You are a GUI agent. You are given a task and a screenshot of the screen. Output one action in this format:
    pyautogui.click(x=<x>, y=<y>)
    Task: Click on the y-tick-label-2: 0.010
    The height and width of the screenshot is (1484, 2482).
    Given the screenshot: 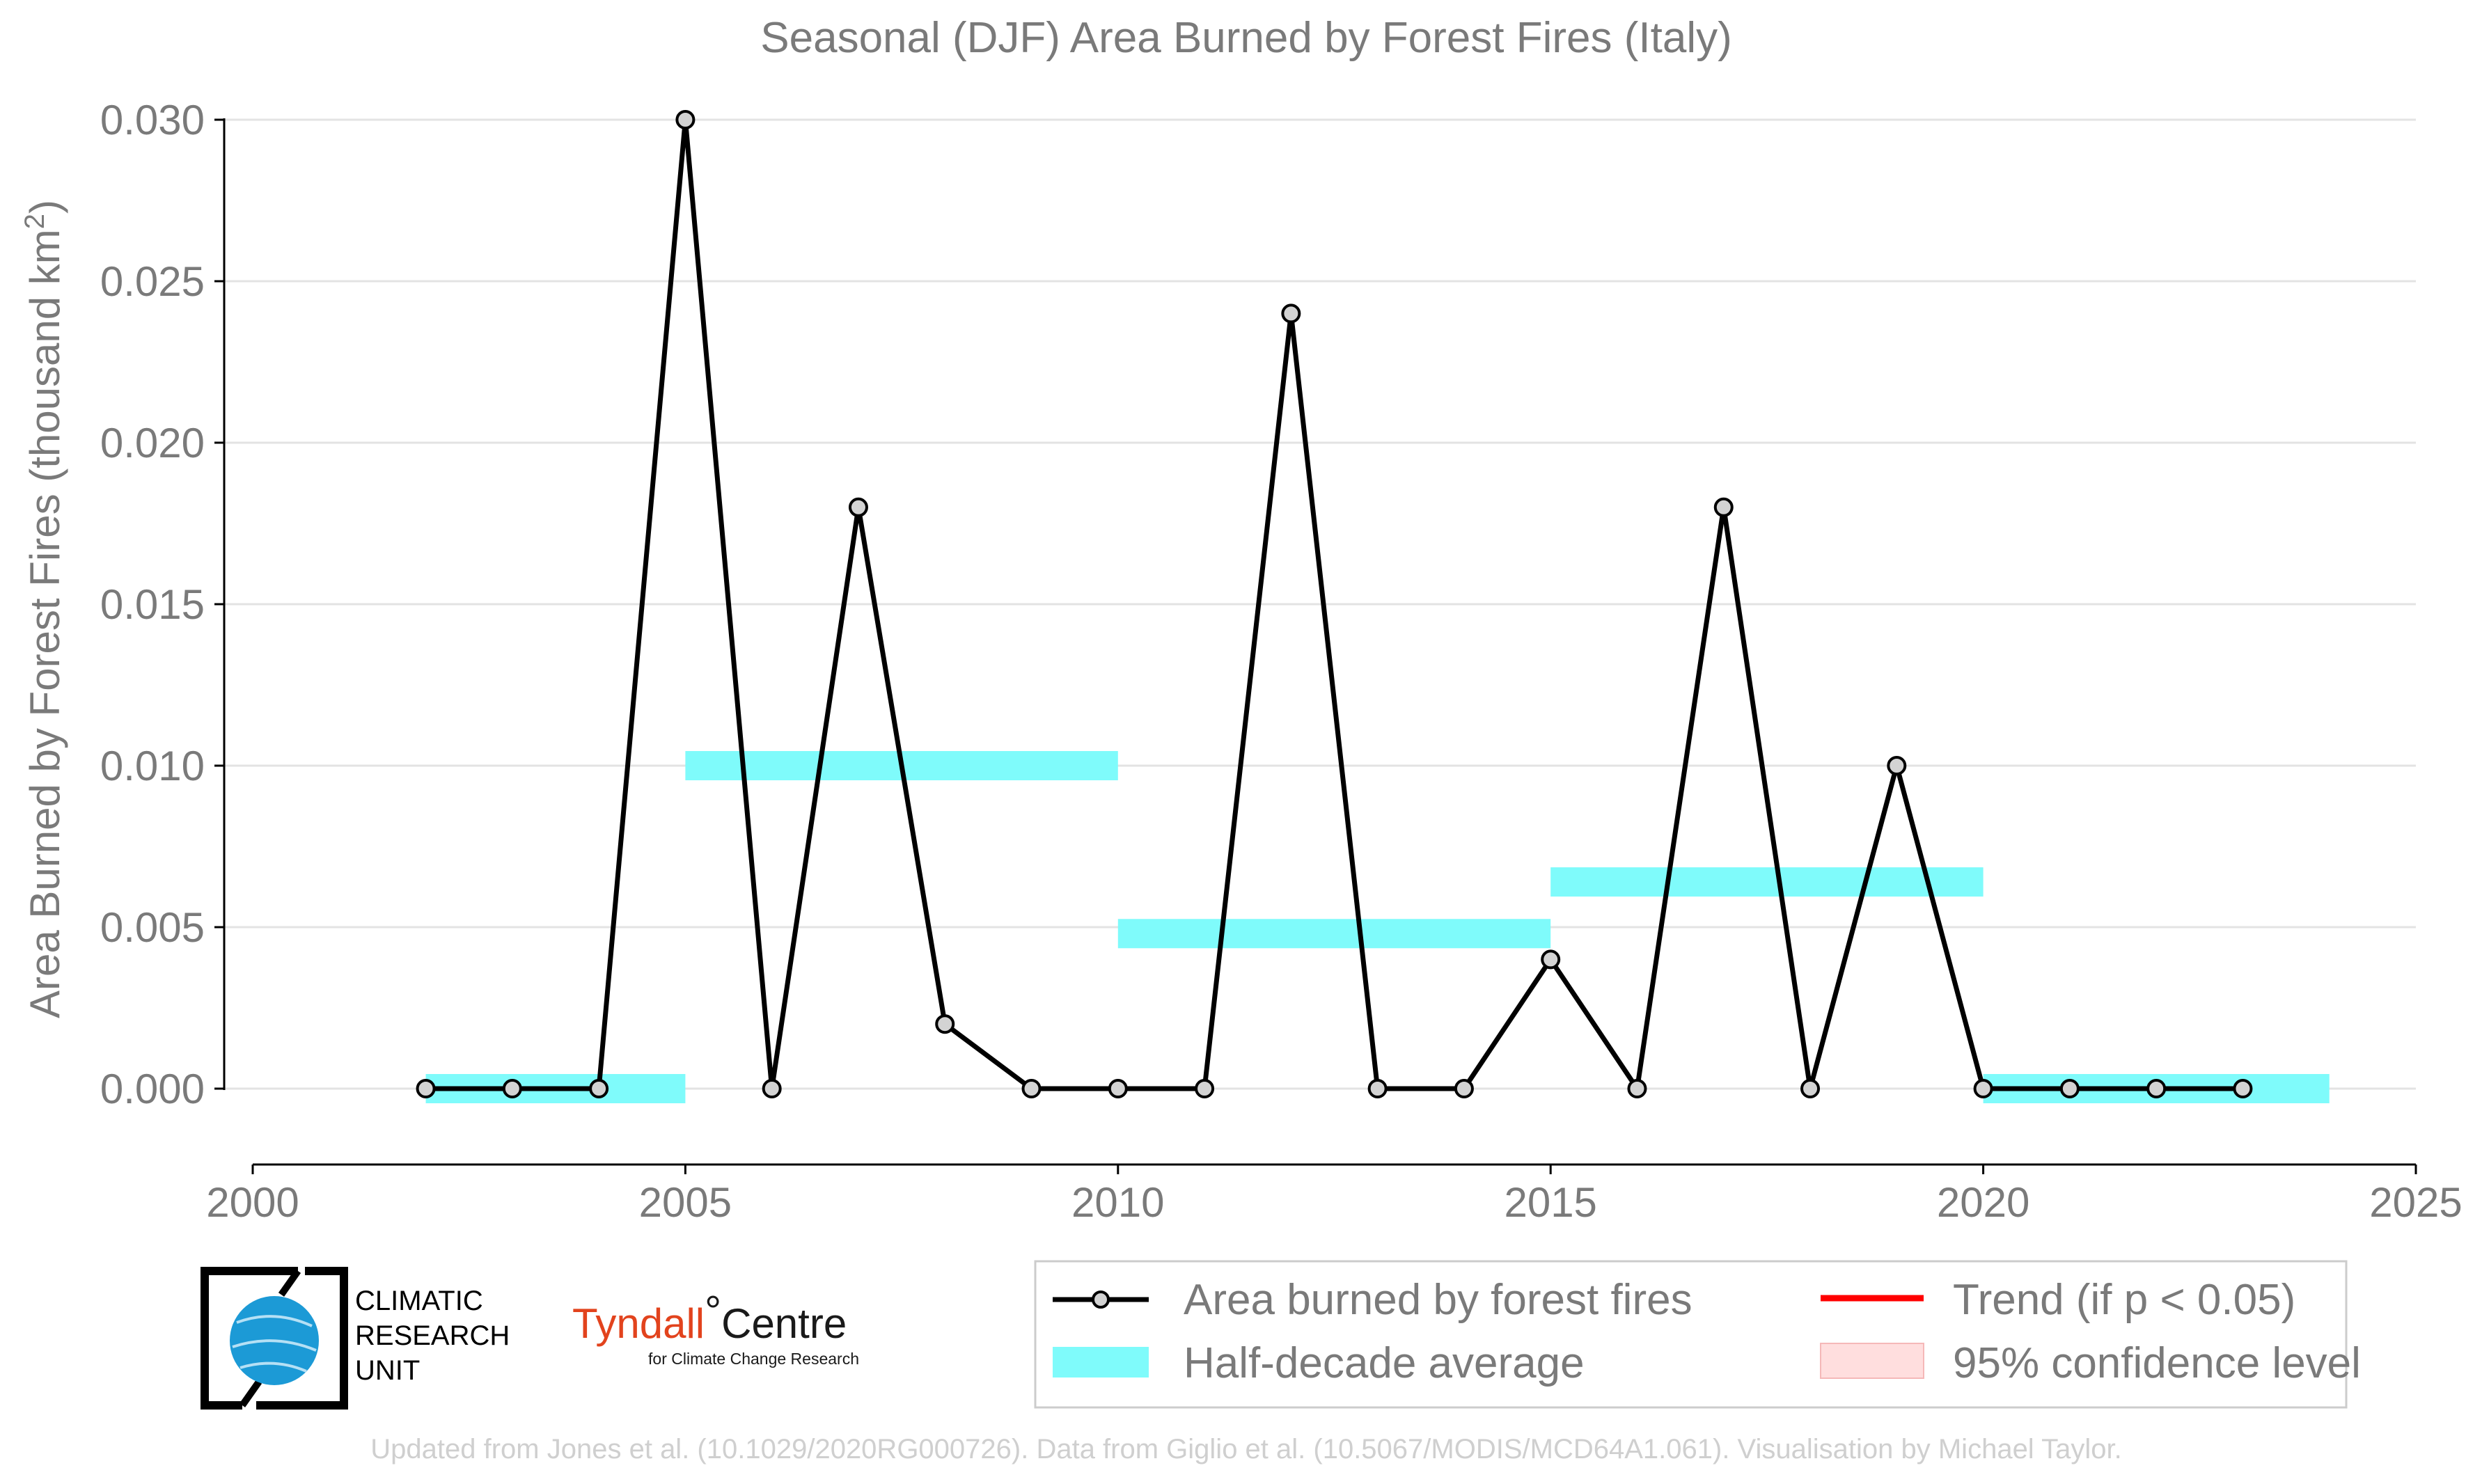 What is the action you would take?
    pyautogui.click(x=152, y=766)
    